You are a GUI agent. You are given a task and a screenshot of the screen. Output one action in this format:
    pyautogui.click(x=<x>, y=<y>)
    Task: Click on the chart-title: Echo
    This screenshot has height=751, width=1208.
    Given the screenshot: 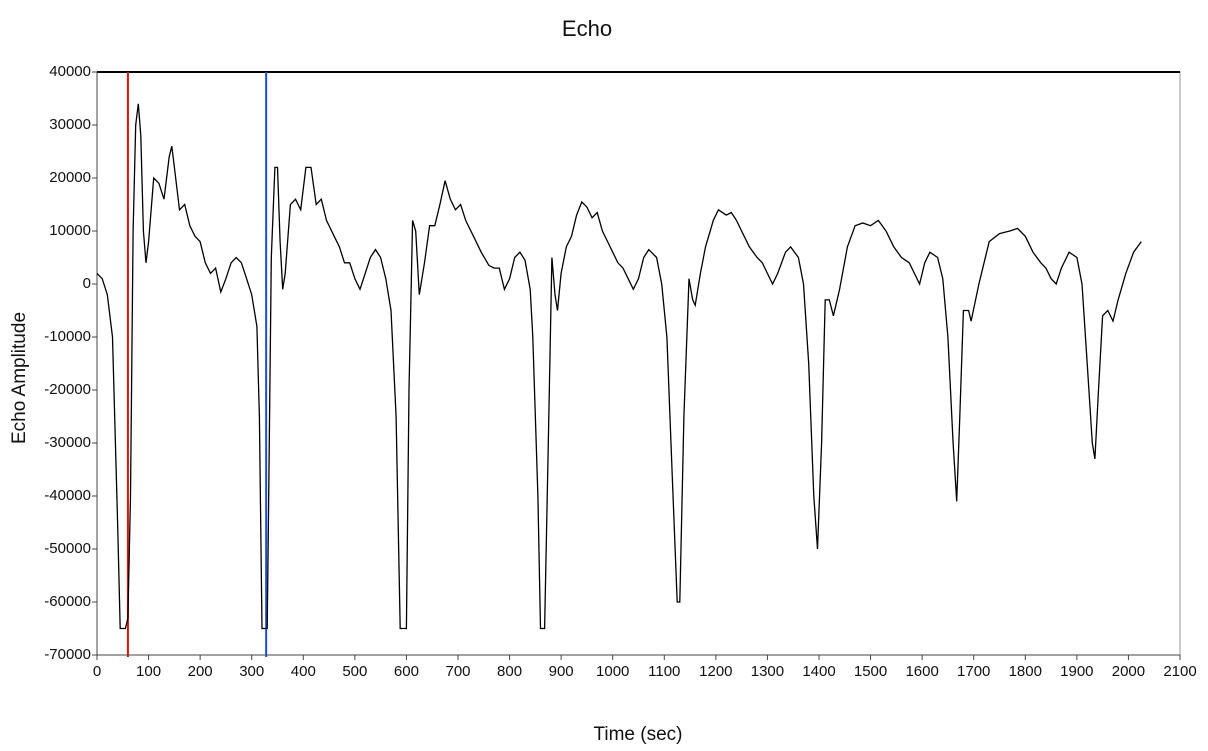 What is the action you would take?
    pyautogui.click(x=587, y=28)
    